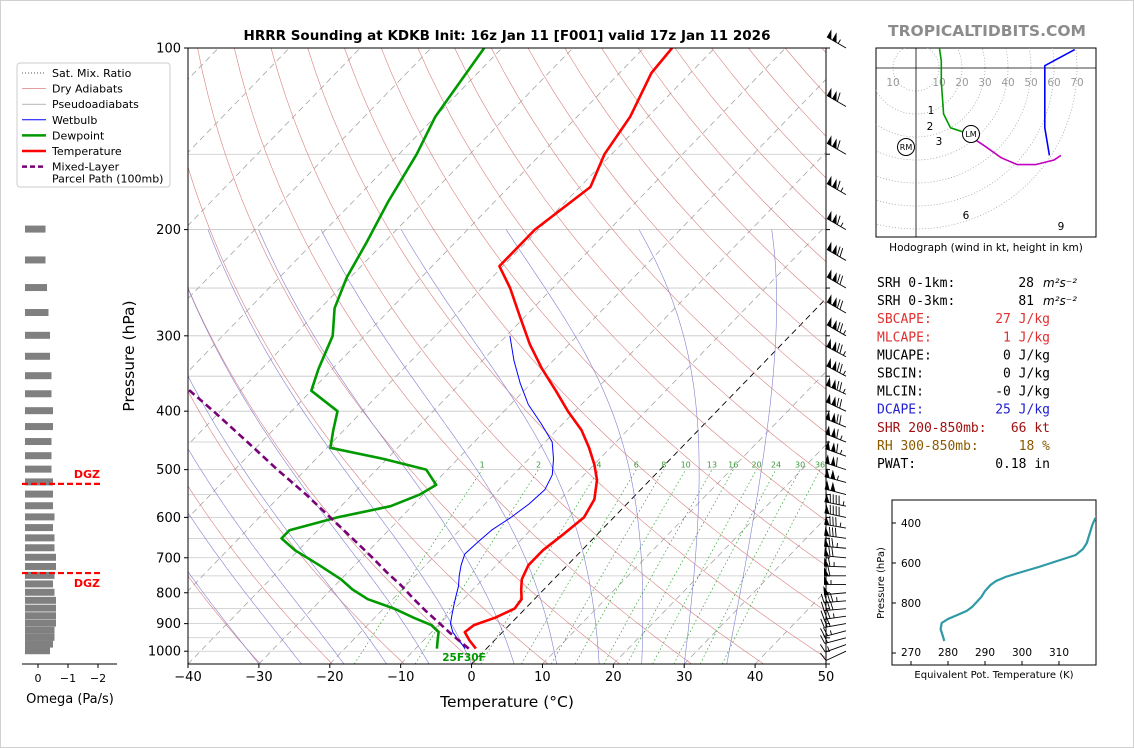 The width and height of the screenshot is (1134, 748). Describe the element at coordinates (986, 248) in the screenshot. I see `hodograph-caption: Hodograph (wind in kt, height in km)` at that location.